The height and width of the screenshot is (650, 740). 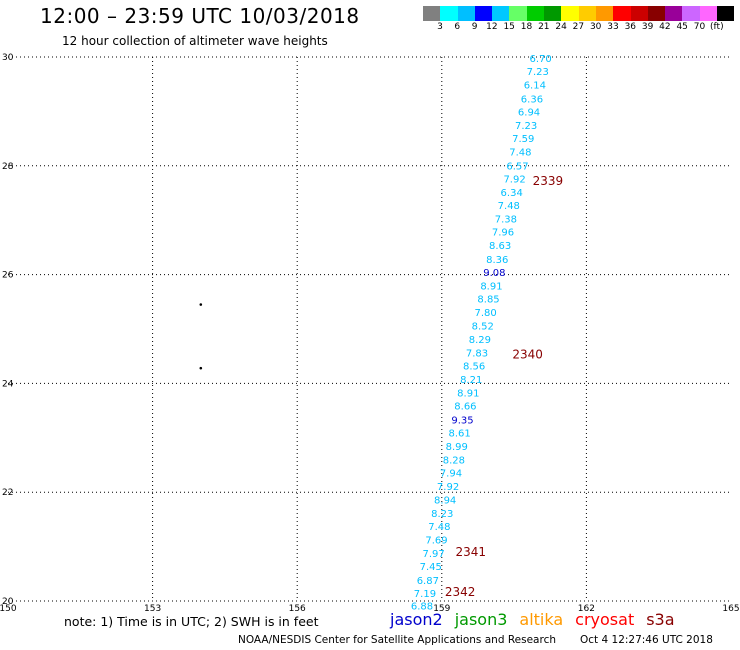 What do you see at coordinates (462, 420) in the screenshot?
I see `wave-height-value: 9.35` at bounding box center [462, 420].